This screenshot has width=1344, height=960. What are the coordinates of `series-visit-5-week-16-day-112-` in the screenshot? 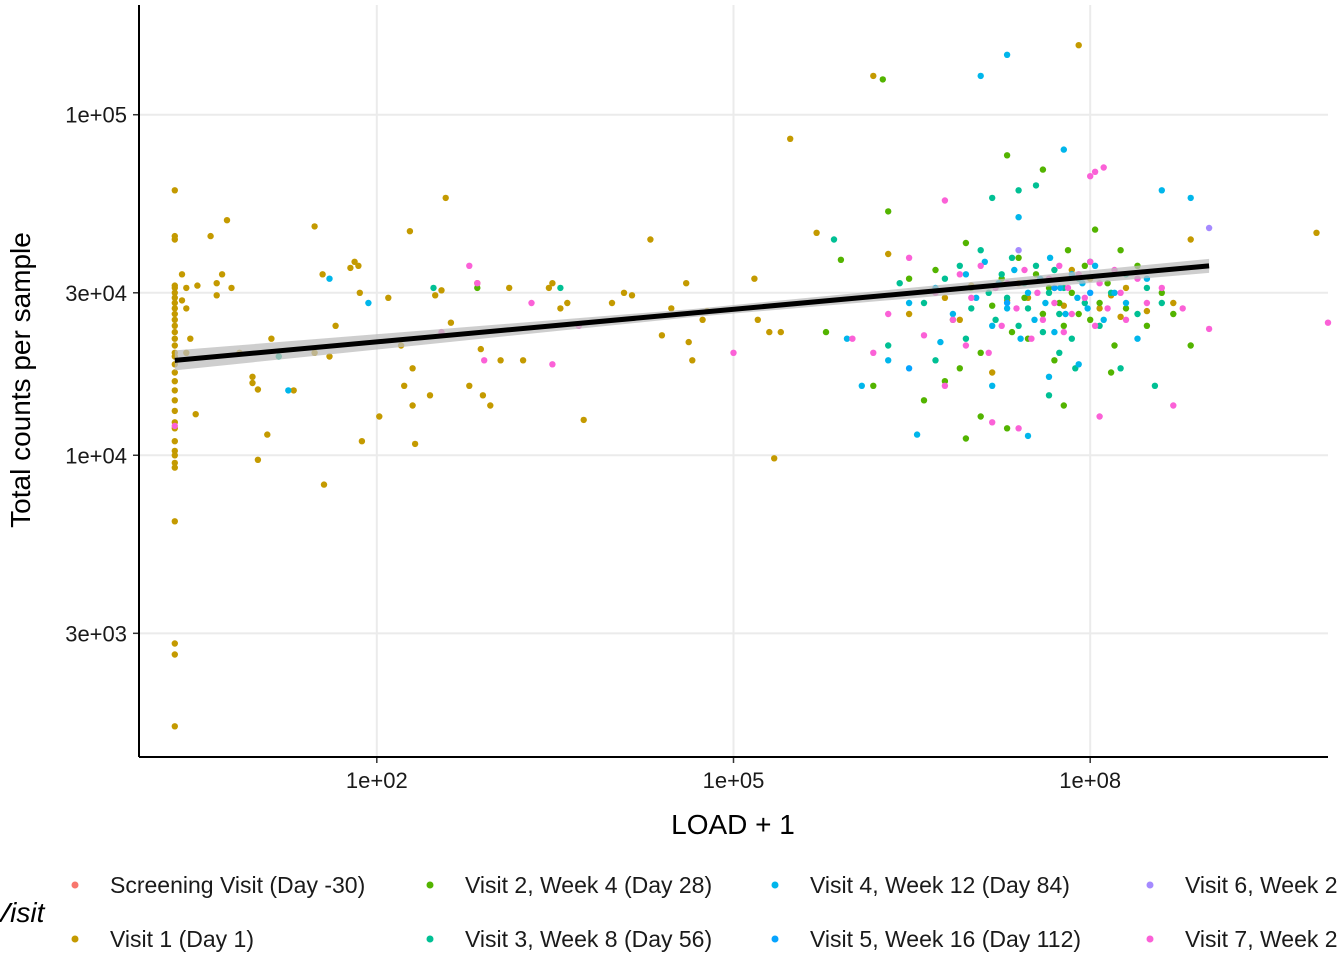 It's located at (999, 328).